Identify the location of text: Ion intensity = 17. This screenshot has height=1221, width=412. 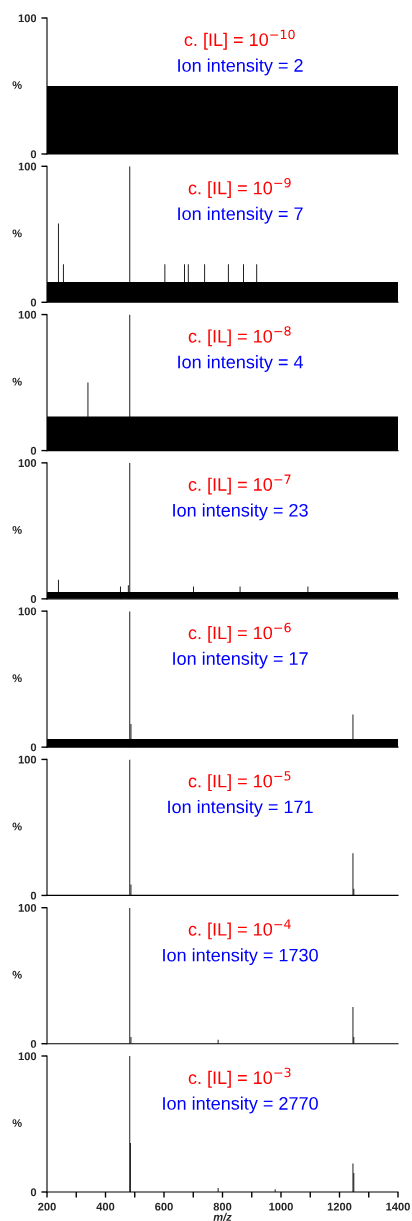
(240, 660).